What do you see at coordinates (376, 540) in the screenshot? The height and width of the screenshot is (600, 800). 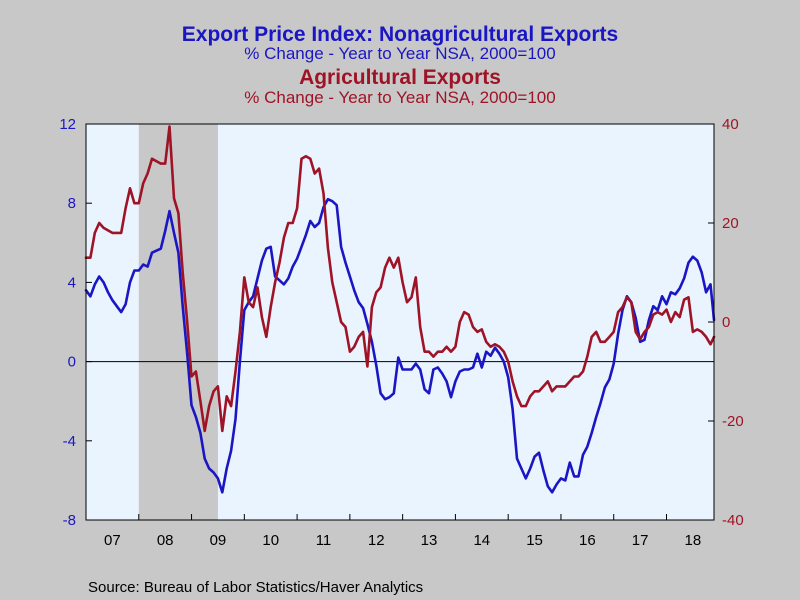 I see `x-tick-label: 12` at bounding box center [376, 540].